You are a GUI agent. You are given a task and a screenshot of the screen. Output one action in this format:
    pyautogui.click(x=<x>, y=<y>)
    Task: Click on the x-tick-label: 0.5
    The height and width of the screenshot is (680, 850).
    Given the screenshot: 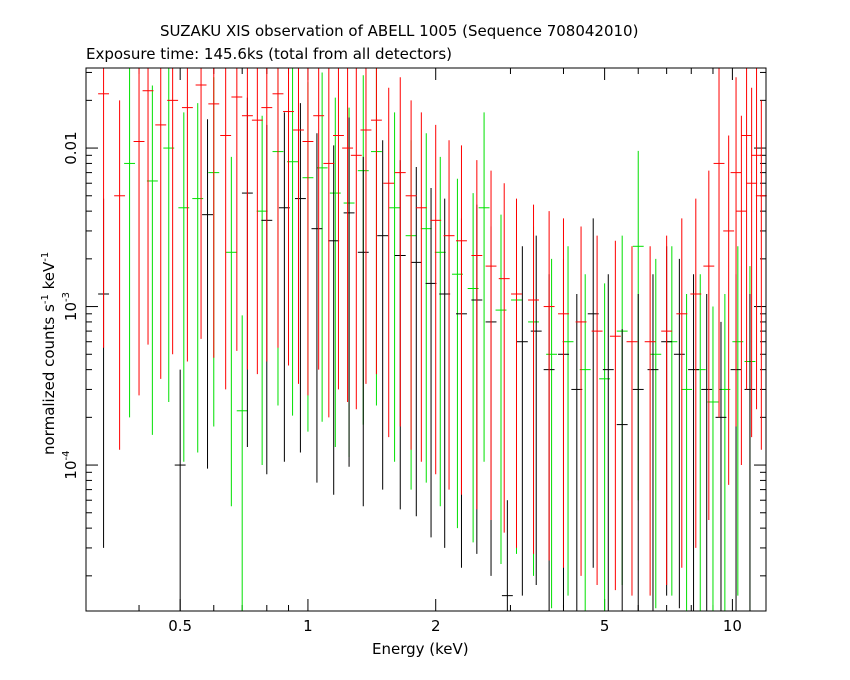 What is the action you would take?
    pyautogui.click(x=180, y=626)
    